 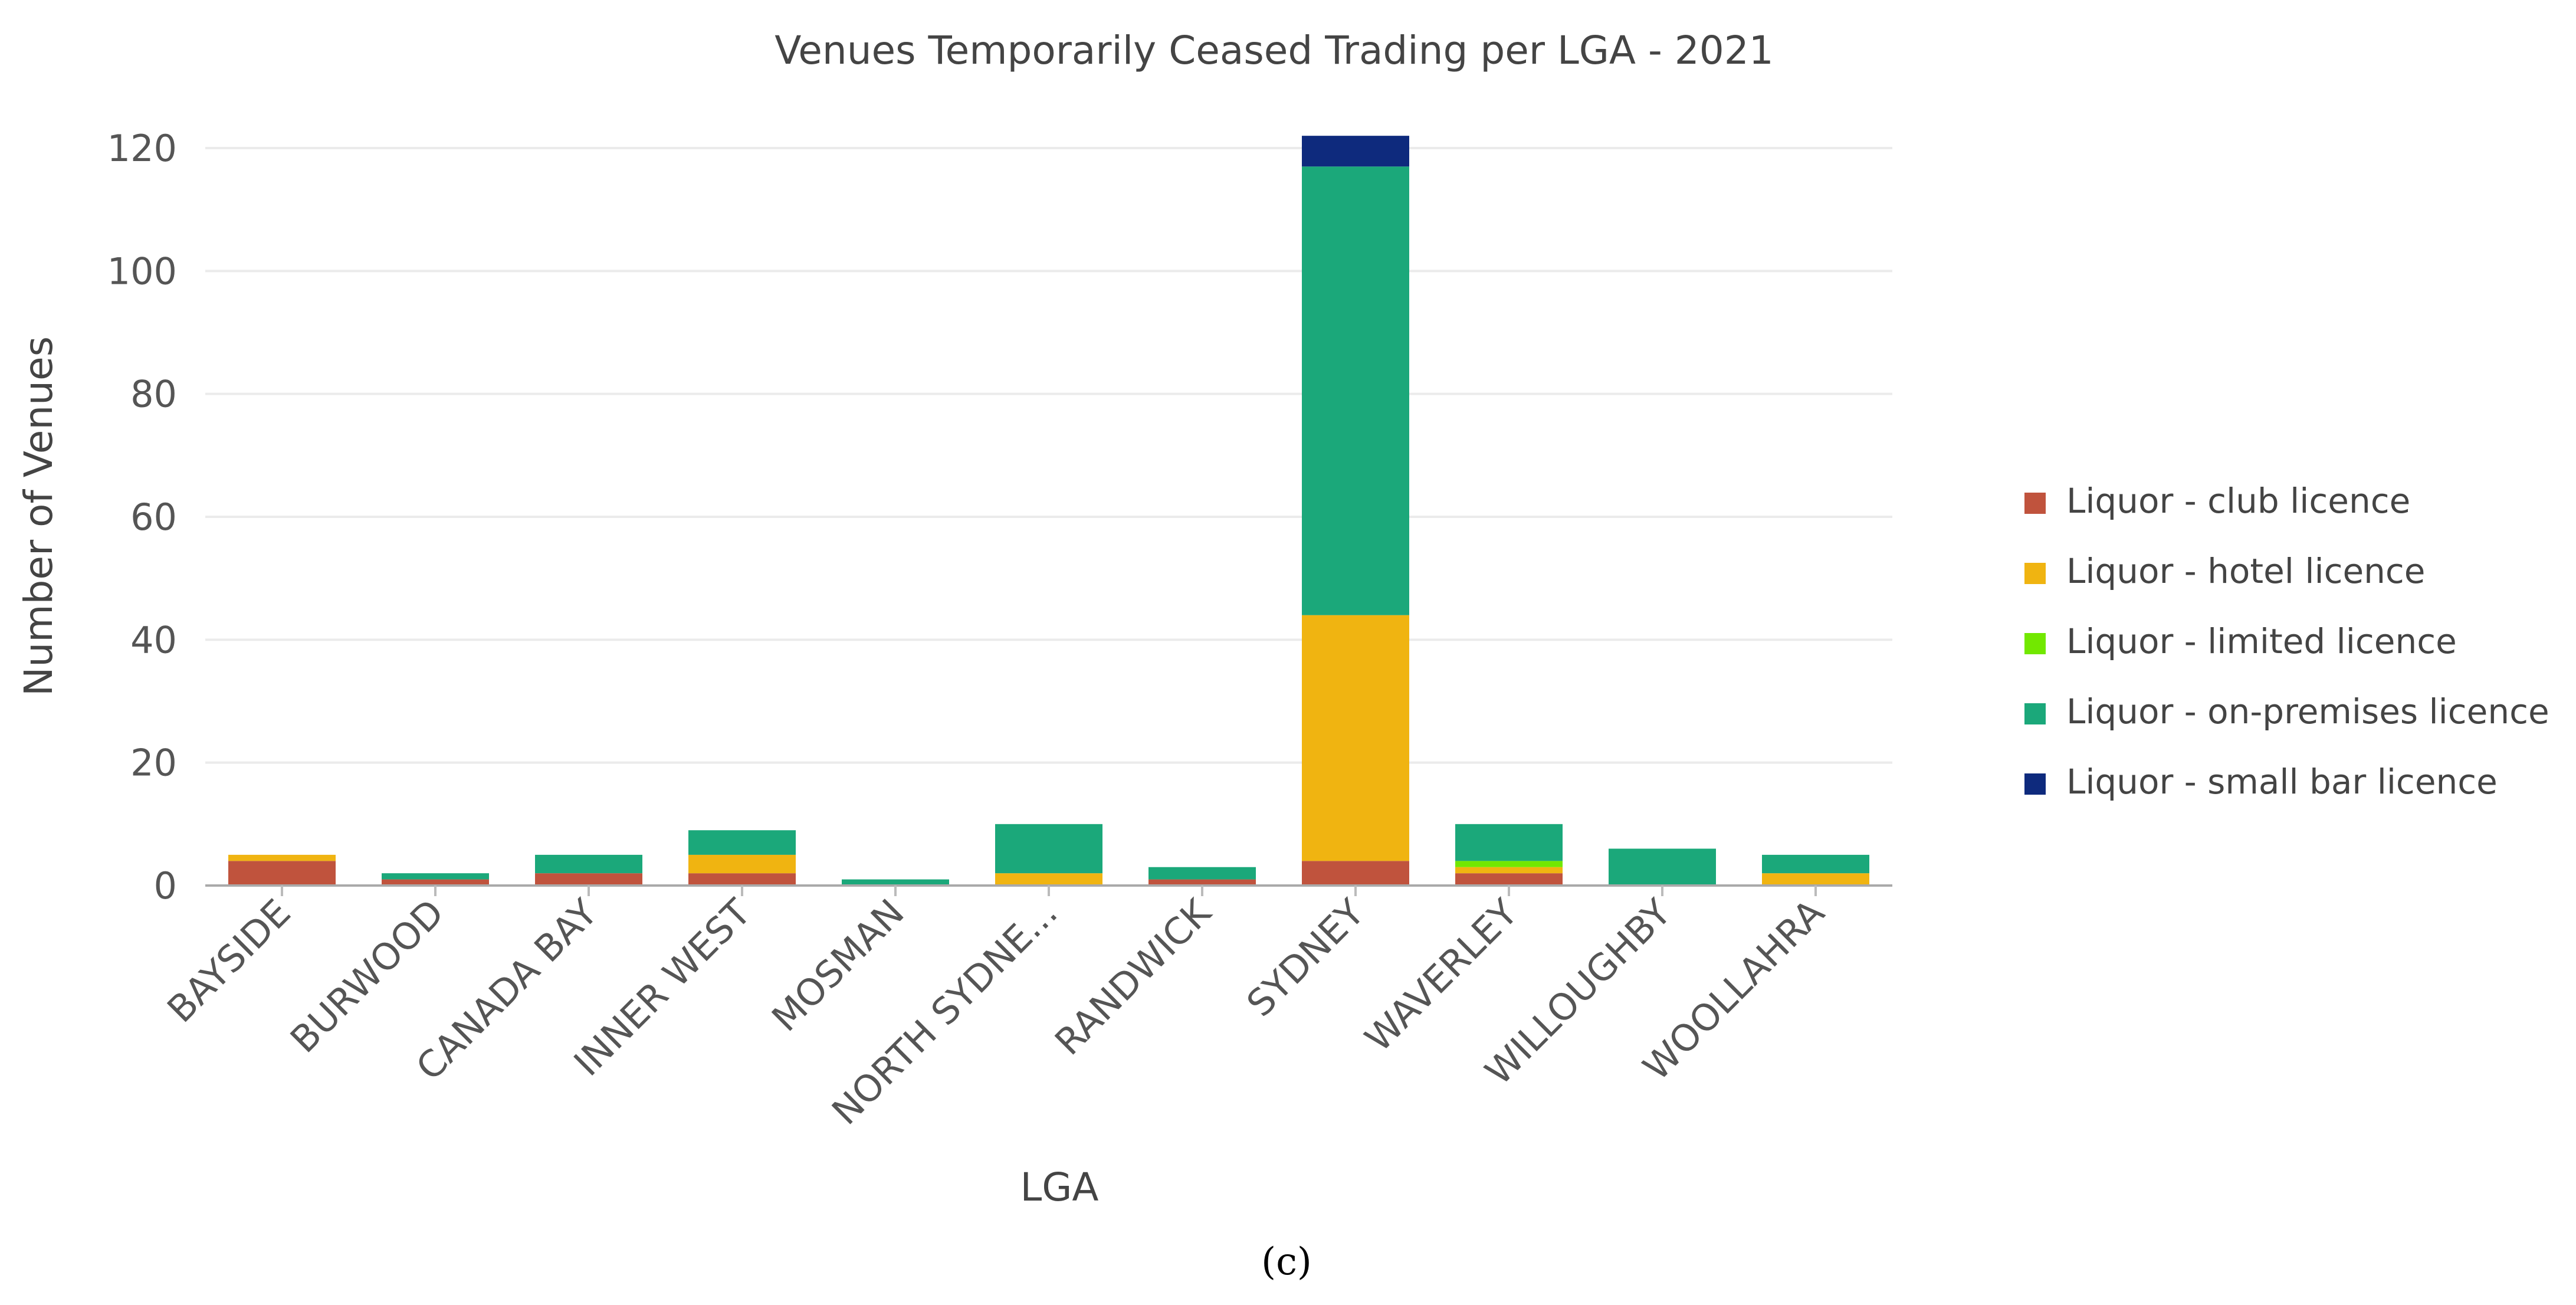 I want to click on y-axis-label: Number of Venues, so click(x=38, y=516).